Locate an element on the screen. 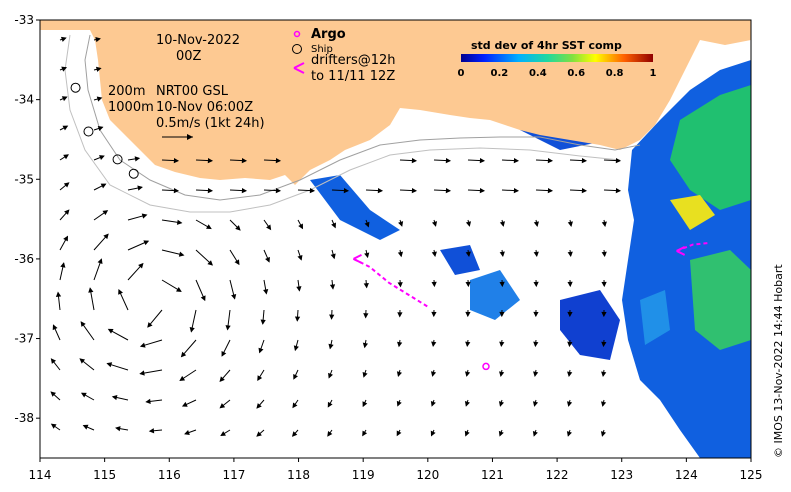 The image size is (791, 492). date-label: 10-Nov-2022 is located at coordinates (198, 40).